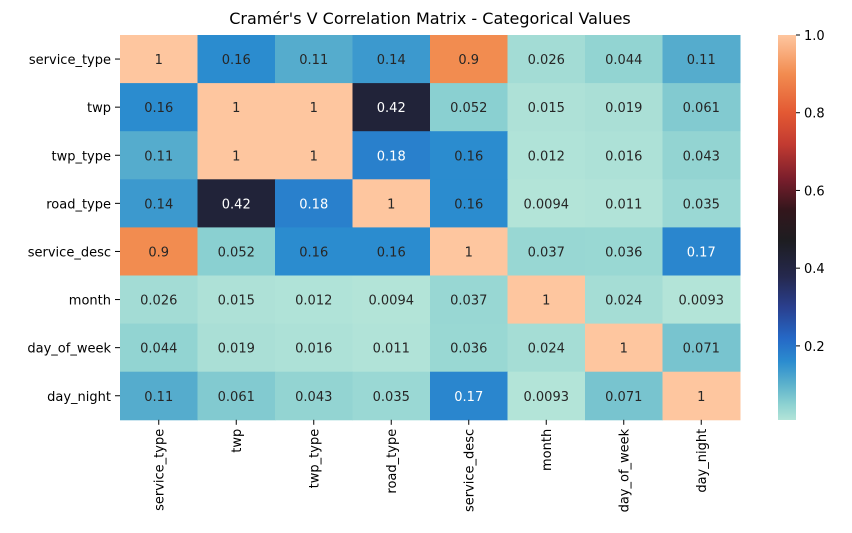 This screenshot has height=533, width=852. I want to click on cell-value-label: 0.061, so click(236, 397).